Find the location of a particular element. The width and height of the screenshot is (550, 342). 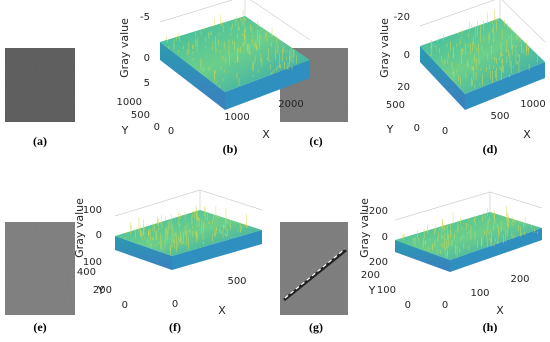

streak is located at coordinates (315, 275).